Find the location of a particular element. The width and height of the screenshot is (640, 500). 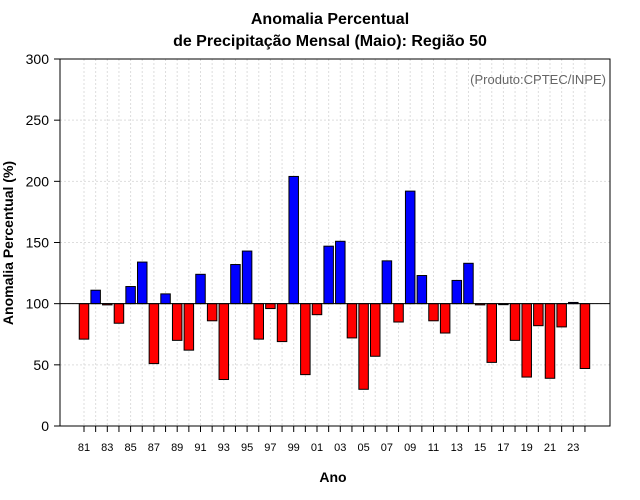

y-axis: 0 50 100 150 200 250 300 is located at coordinates (43, 242).